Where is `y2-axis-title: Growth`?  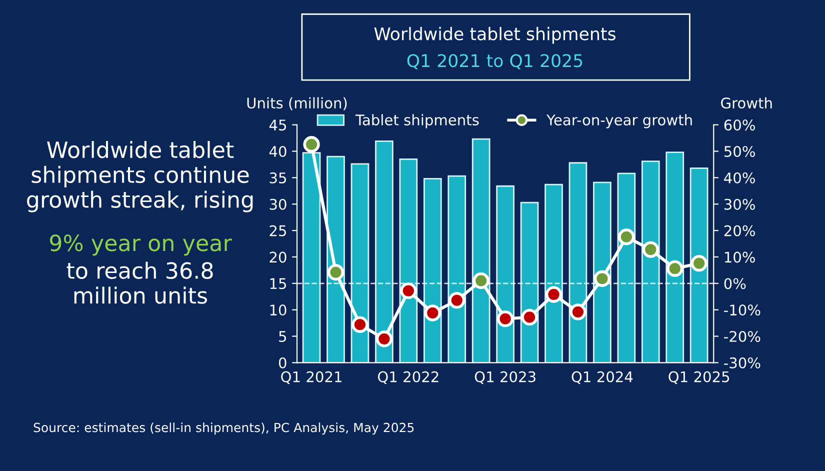
y2-axis-title: Growth is located at coordinates (746, 103).